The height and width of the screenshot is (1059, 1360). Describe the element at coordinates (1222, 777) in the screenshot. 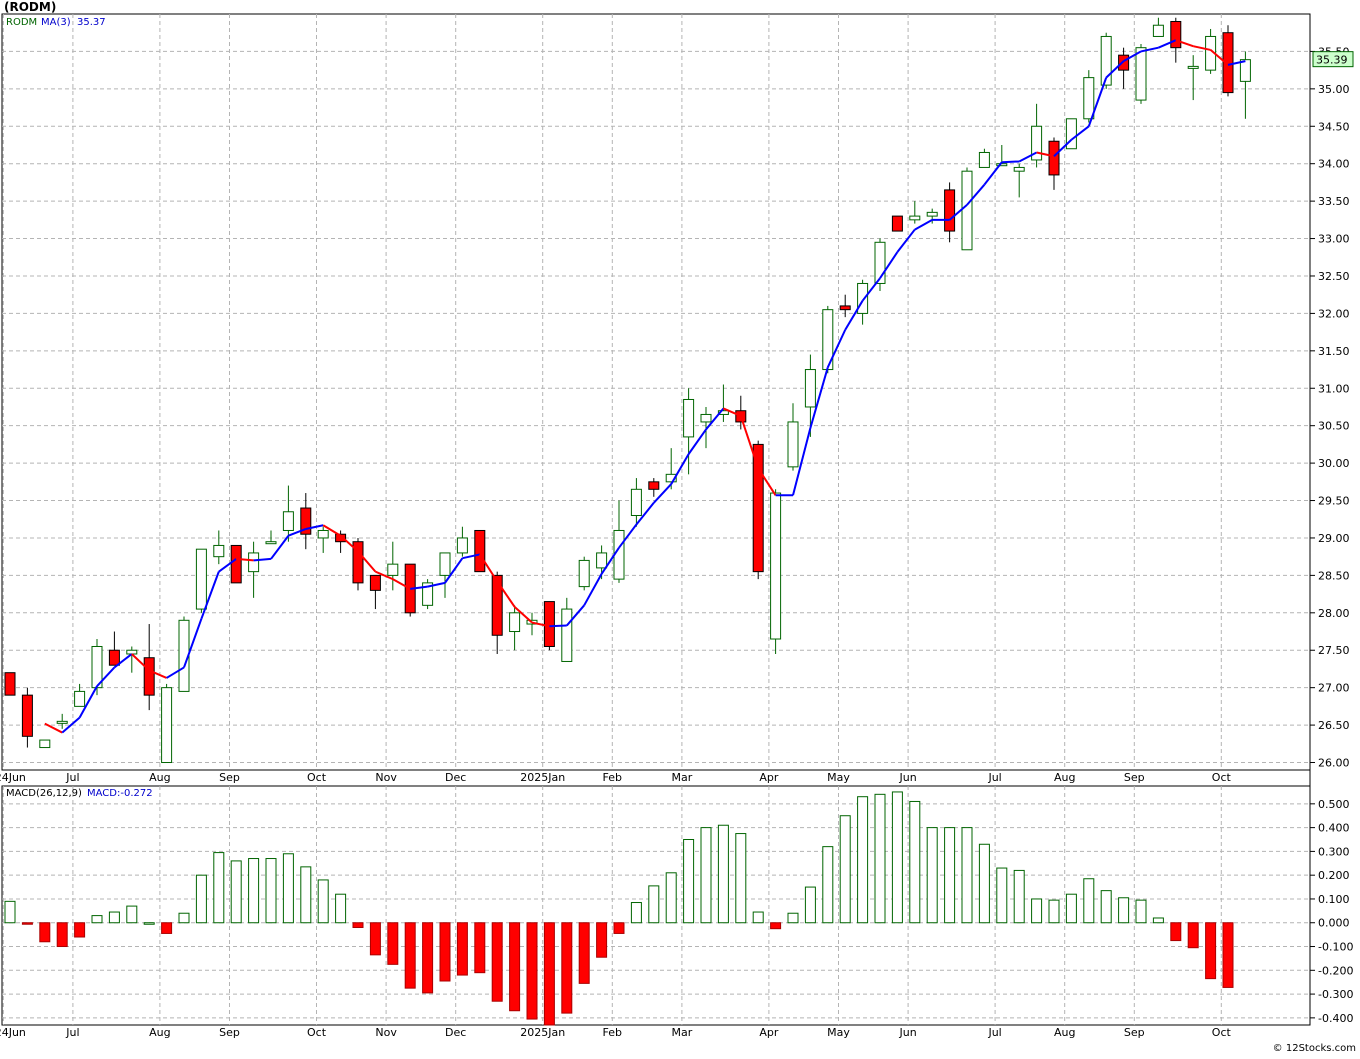

I see `price-x-label: Oct` at that location.